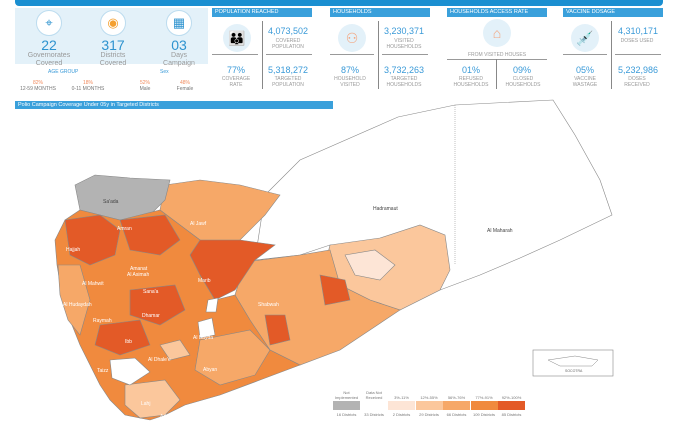 Image resolution: width=680 pixels, height=430 pixels. I want to click on region-amran, so click(150, 235).